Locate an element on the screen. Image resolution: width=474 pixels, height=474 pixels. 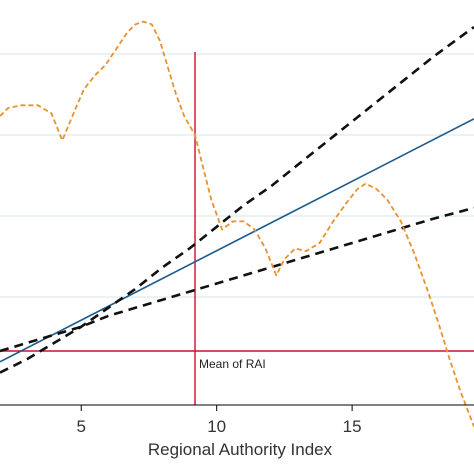
x-tick-label-2: 15 is located at coordinates (352, 426).